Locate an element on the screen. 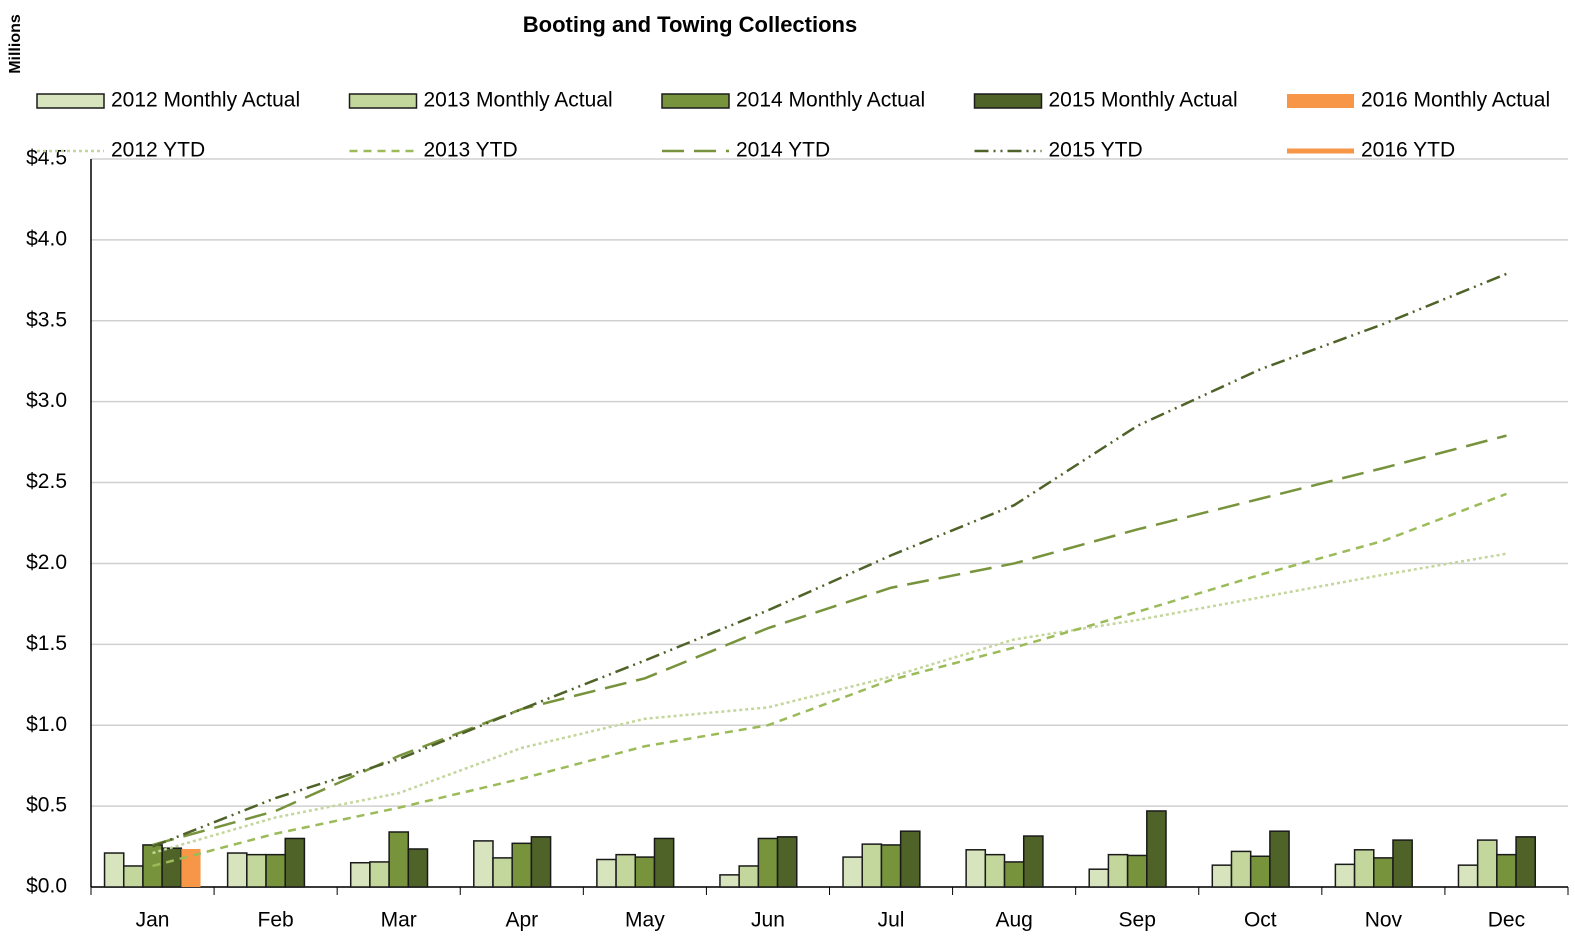 The image size is (1575, 940). y-axis-label: Millions is located at coordinates (15, 44).